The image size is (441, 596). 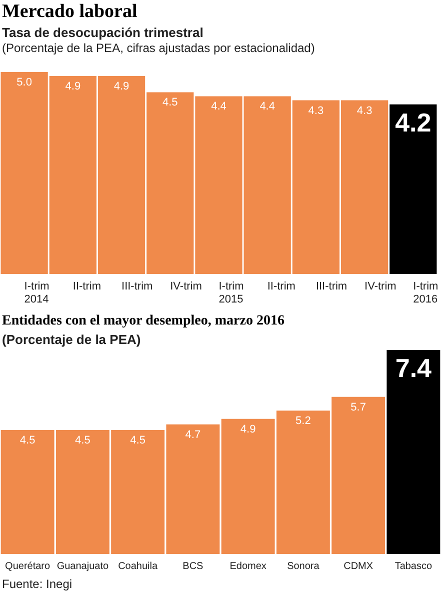 I want to click on x-tick-label: Coahuila, so click(x=138, y=566).